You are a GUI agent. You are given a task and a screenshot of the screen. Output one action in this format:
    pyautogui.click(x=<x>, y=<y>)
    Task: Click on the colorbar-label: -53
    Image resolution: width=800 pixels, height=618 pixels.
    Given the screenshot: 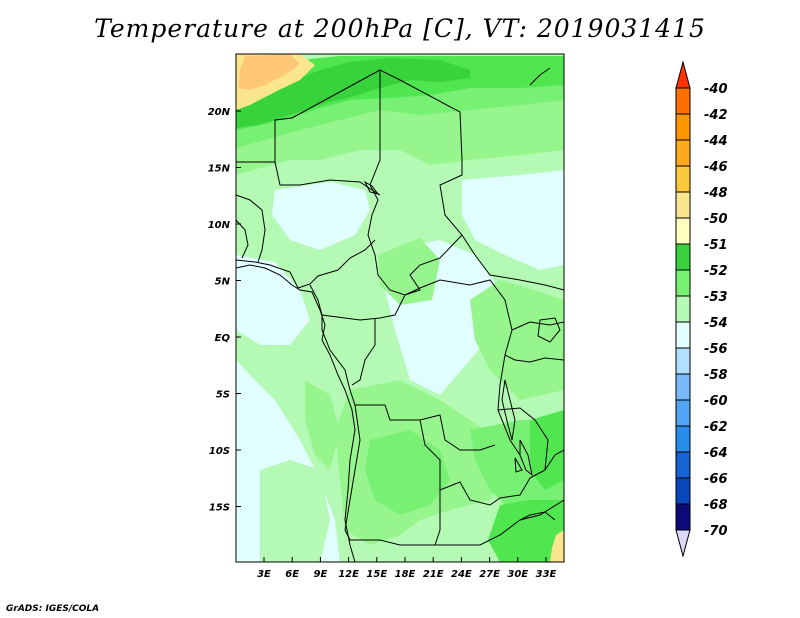 What is the action you would take?
    pyautogui.click(x=716, y=297)
    